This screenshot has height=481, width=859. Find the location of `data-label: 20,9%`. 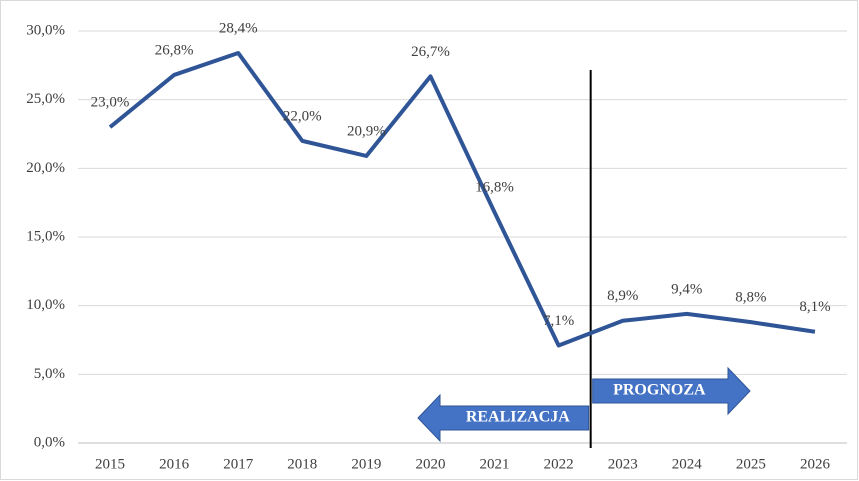

data-label: 20,9% is located at coordinates (366, 131).